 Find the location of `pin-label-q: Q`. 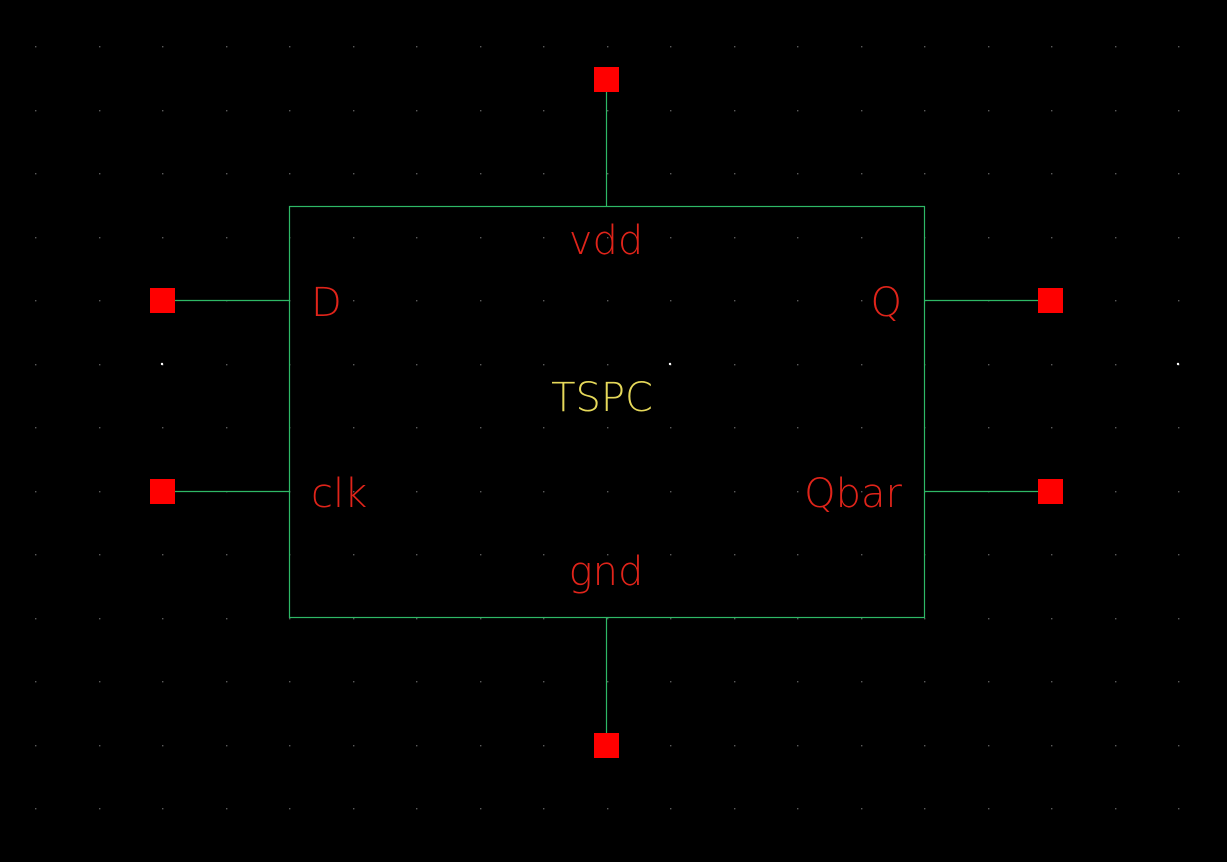

pin-label-q: Q is located at coordinates (886, 303).